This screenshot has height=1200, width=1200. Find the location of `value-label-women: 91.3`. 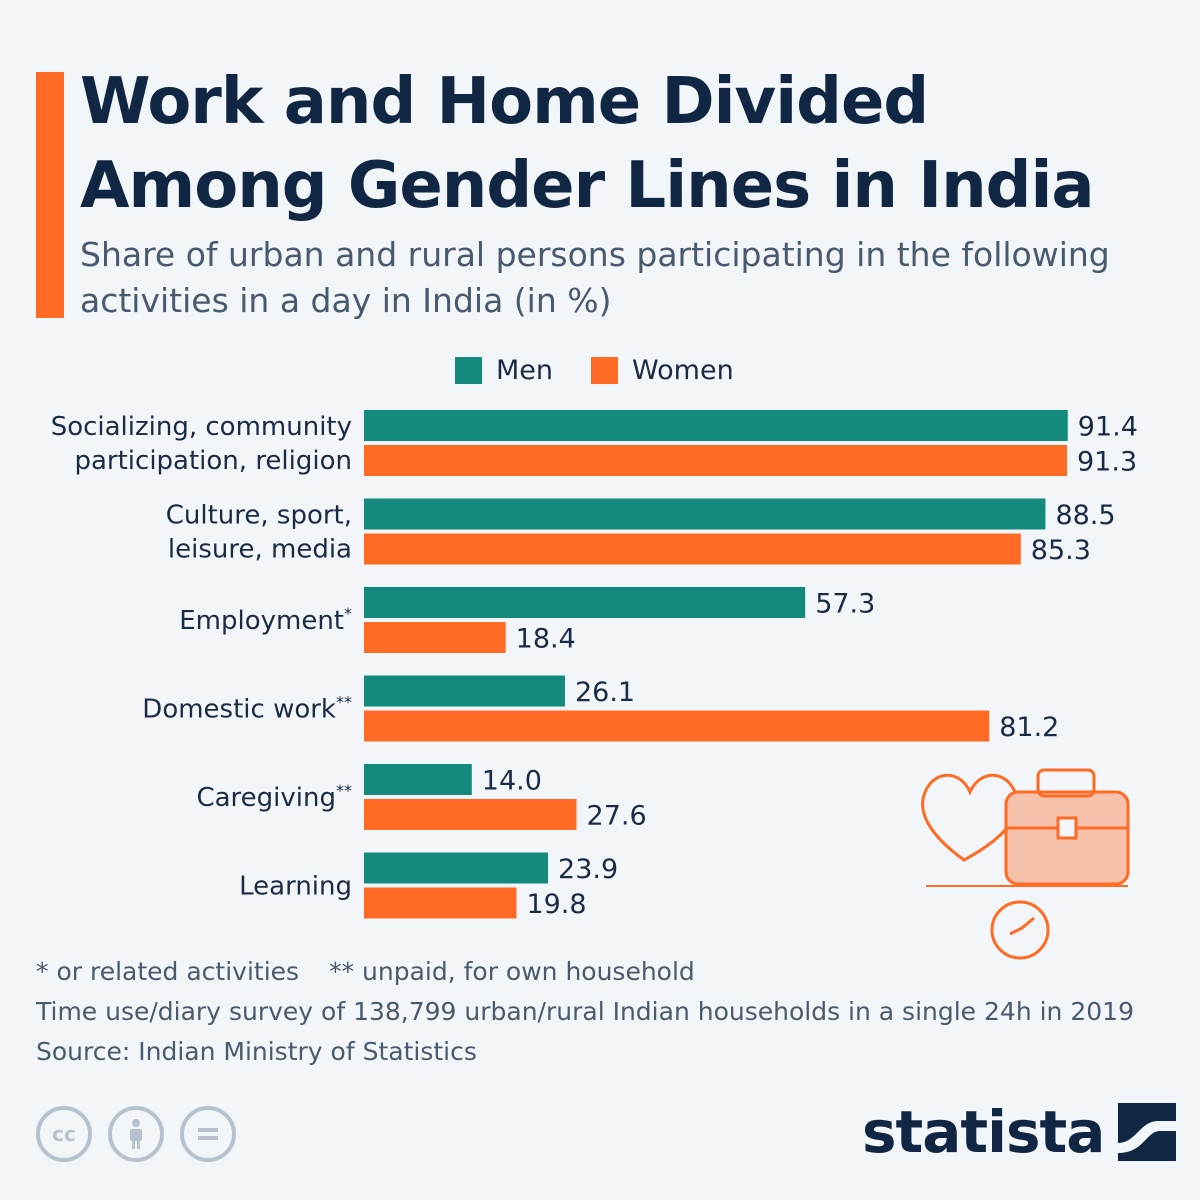

value-label-women: 91.3 is located at coordinates (1107, 462).